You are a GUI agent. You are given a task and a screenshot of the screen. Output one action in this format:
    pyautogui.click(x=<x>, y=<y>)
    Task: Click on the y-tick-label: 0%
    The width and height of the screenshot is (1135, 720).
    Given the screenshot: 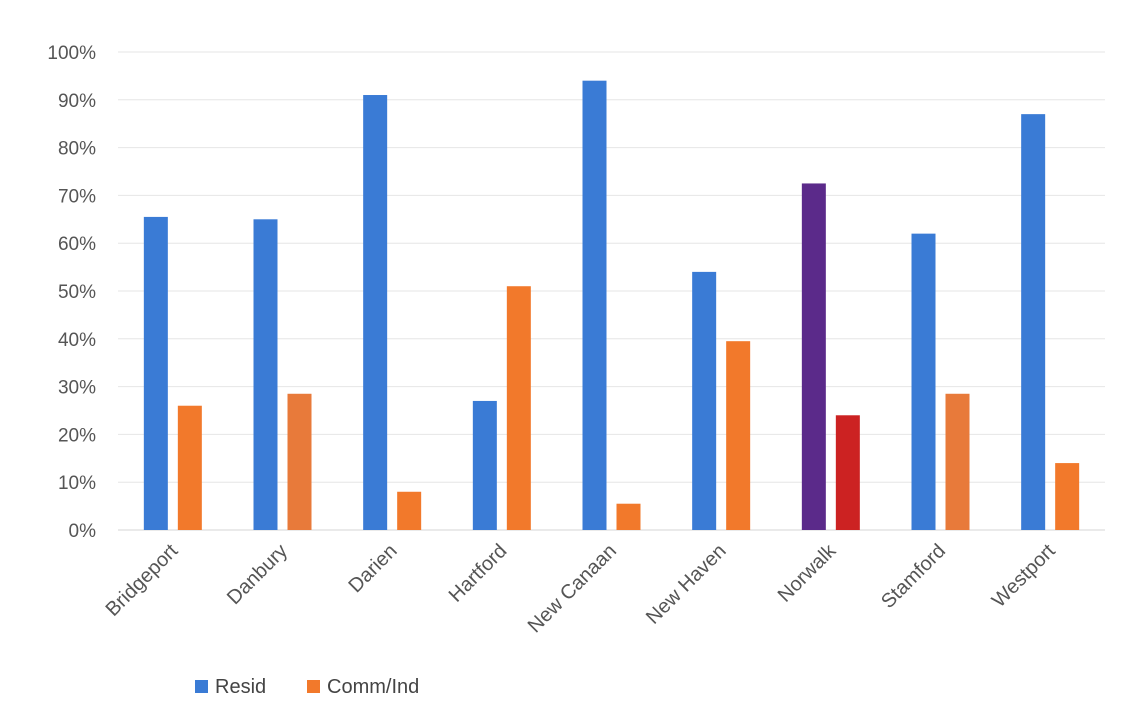 What is the action you would take?
    pyautogui.click(x=83, y=531)
    